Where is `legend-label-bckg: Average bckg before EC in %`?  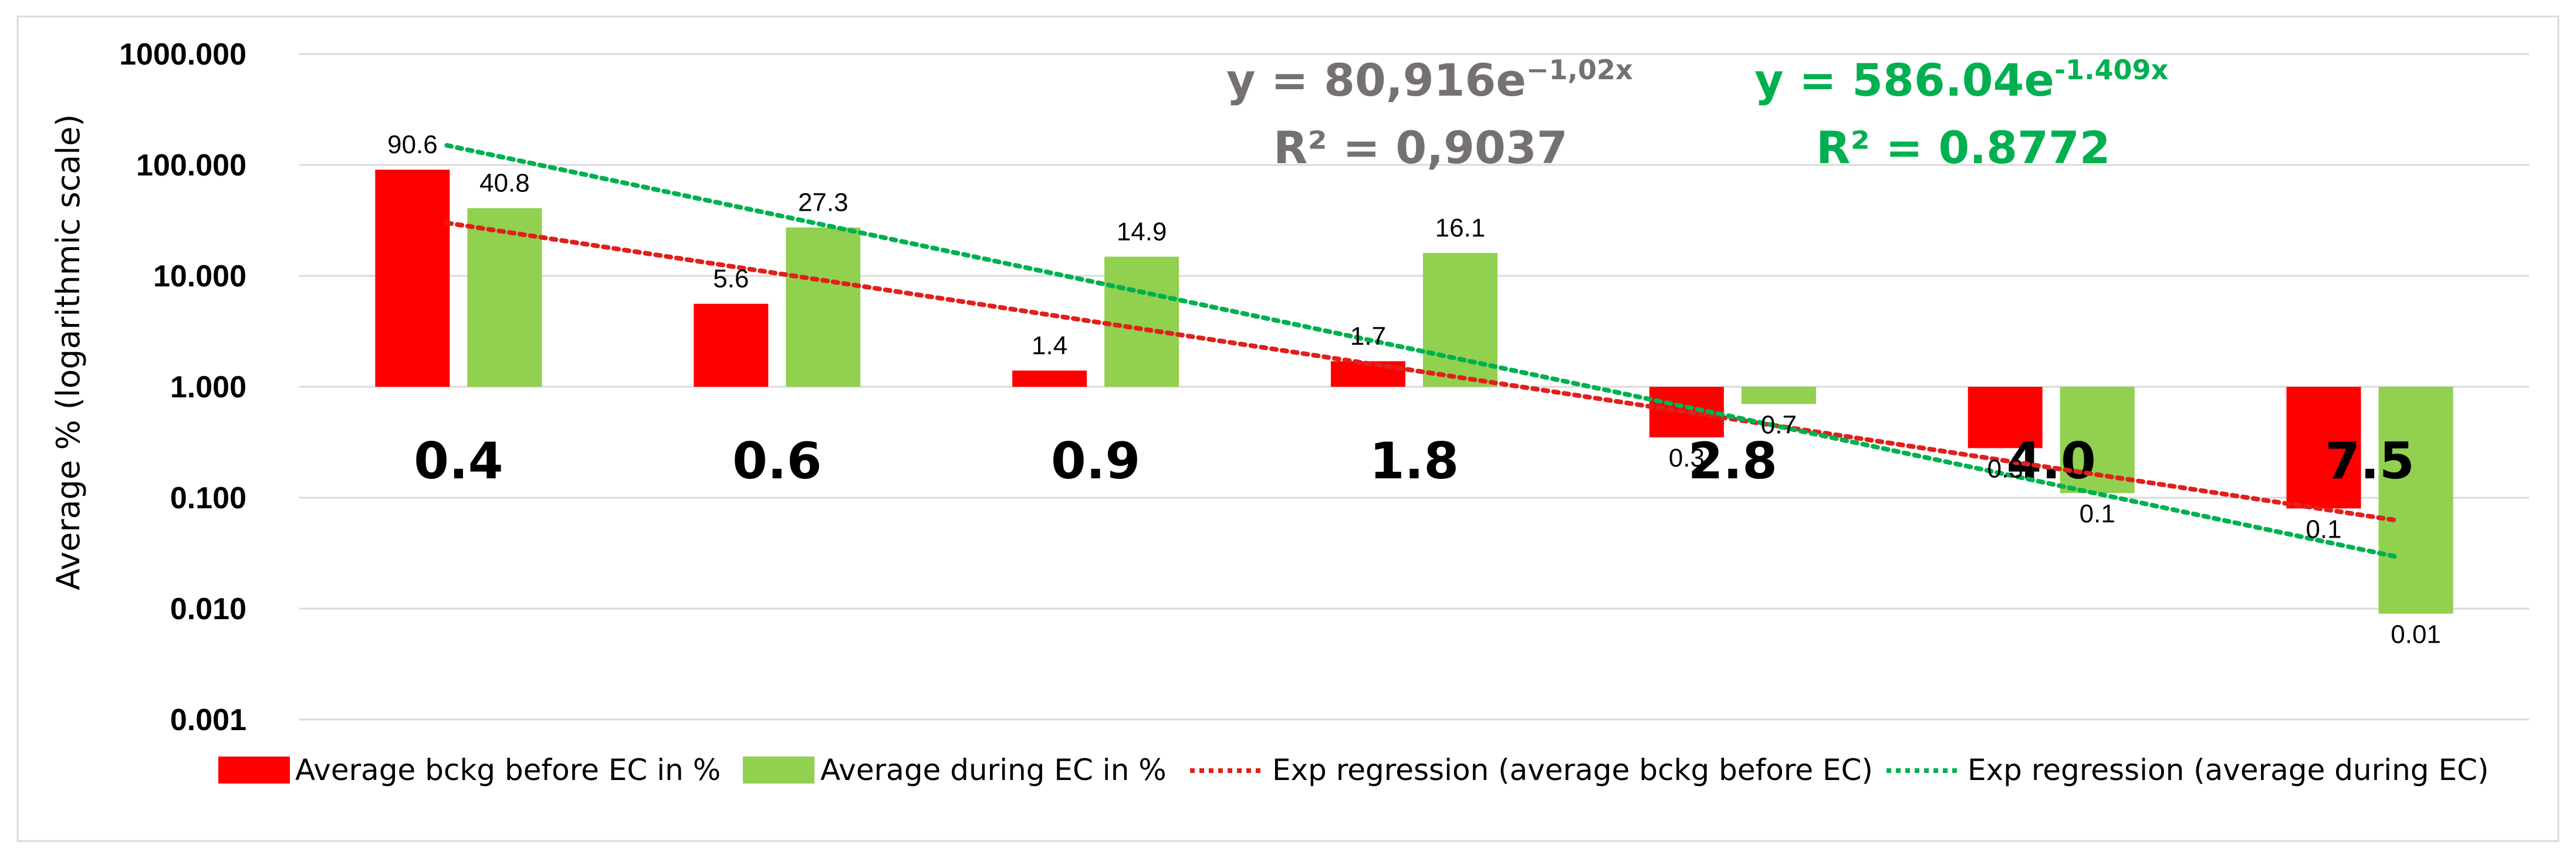
legend-label-bckg: Average bckg before EC in % is located at coordinates (508, 770).